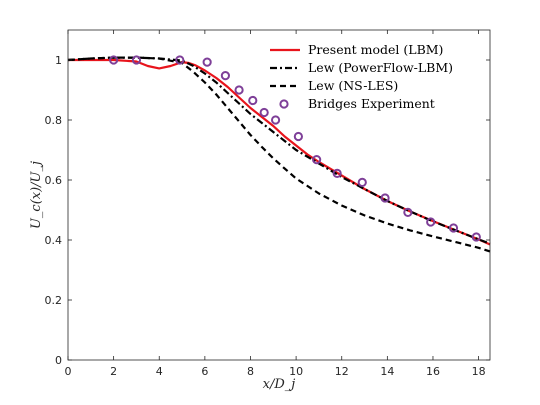 This screenshot has width=540, height=405. I want to click on y-tick-label: 1, so click(58, 60).